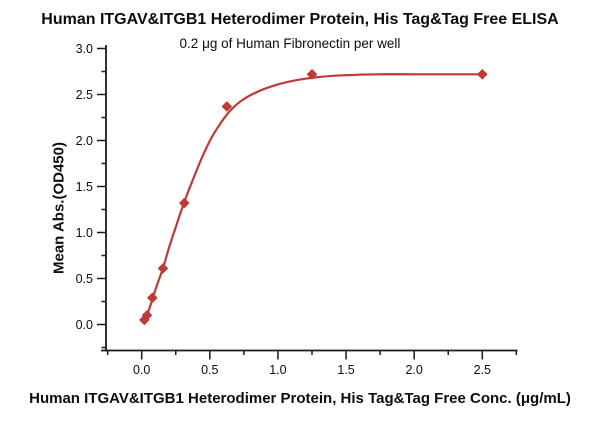 Image resolution: width=600 pixels, height=421 pixels. What do you see at coordinates (84, 325) in the screenshot?
I see `y-tick-label: 0.0` at bounding box center [84, 325].